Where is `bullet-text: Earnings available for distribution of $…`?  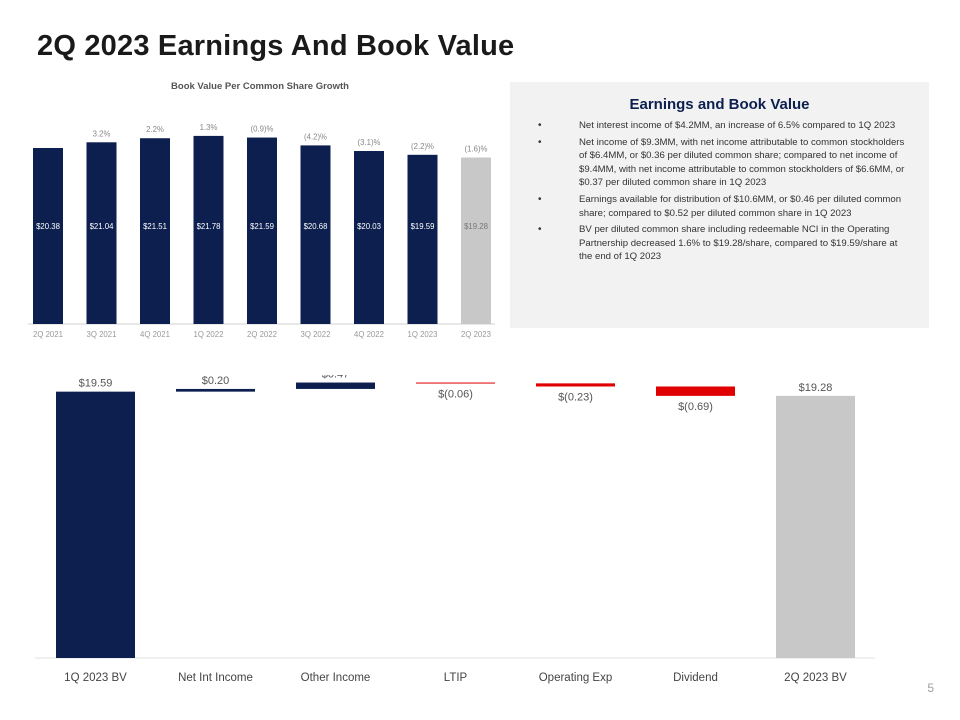 bullet-text: Earnings available for distribution of $… is located at coordinates (740, 206).